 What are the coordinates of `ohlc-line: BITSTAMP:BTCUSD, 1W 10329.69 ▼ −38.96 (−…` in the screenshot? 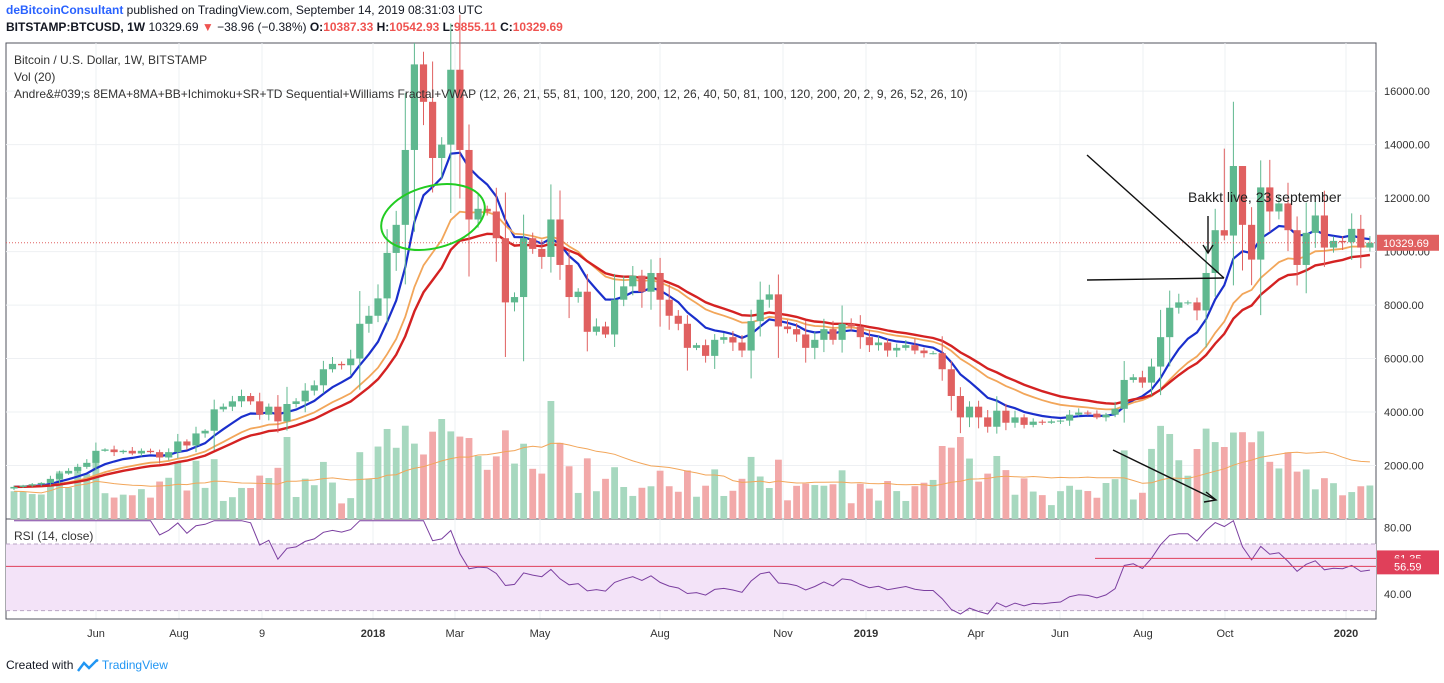 It's located at (284, 27).